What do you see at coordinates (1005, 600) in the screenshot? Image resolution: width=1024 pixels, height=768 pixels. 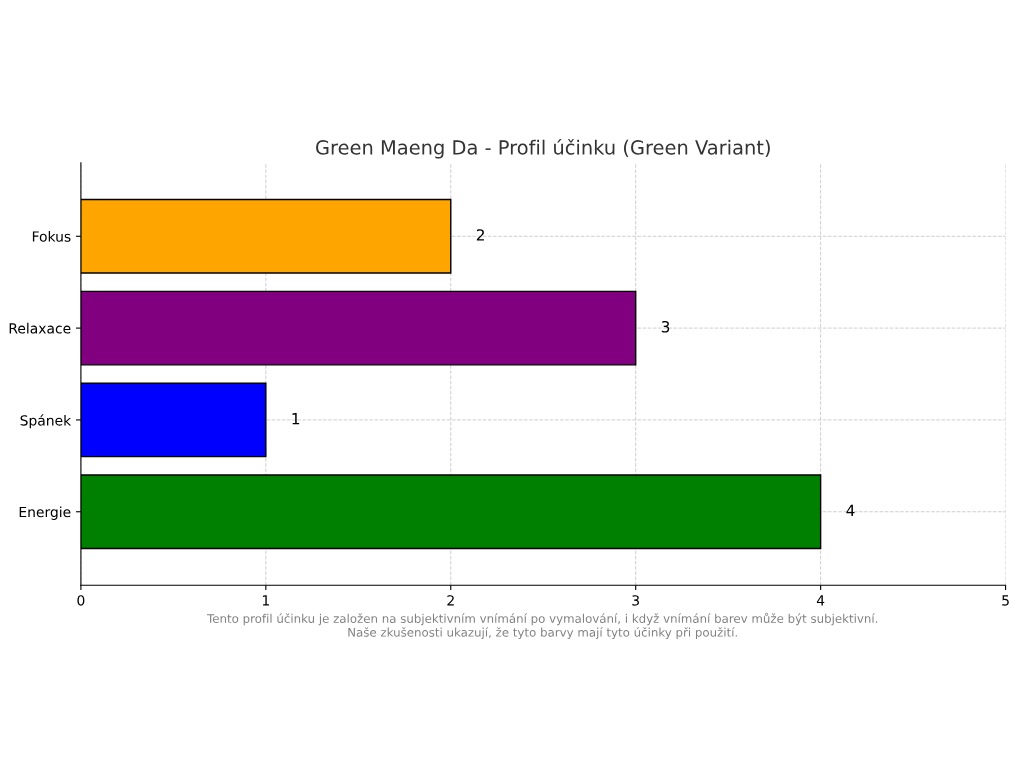 I see `x-tick-label: 5` at bounding box center [1005, 600].